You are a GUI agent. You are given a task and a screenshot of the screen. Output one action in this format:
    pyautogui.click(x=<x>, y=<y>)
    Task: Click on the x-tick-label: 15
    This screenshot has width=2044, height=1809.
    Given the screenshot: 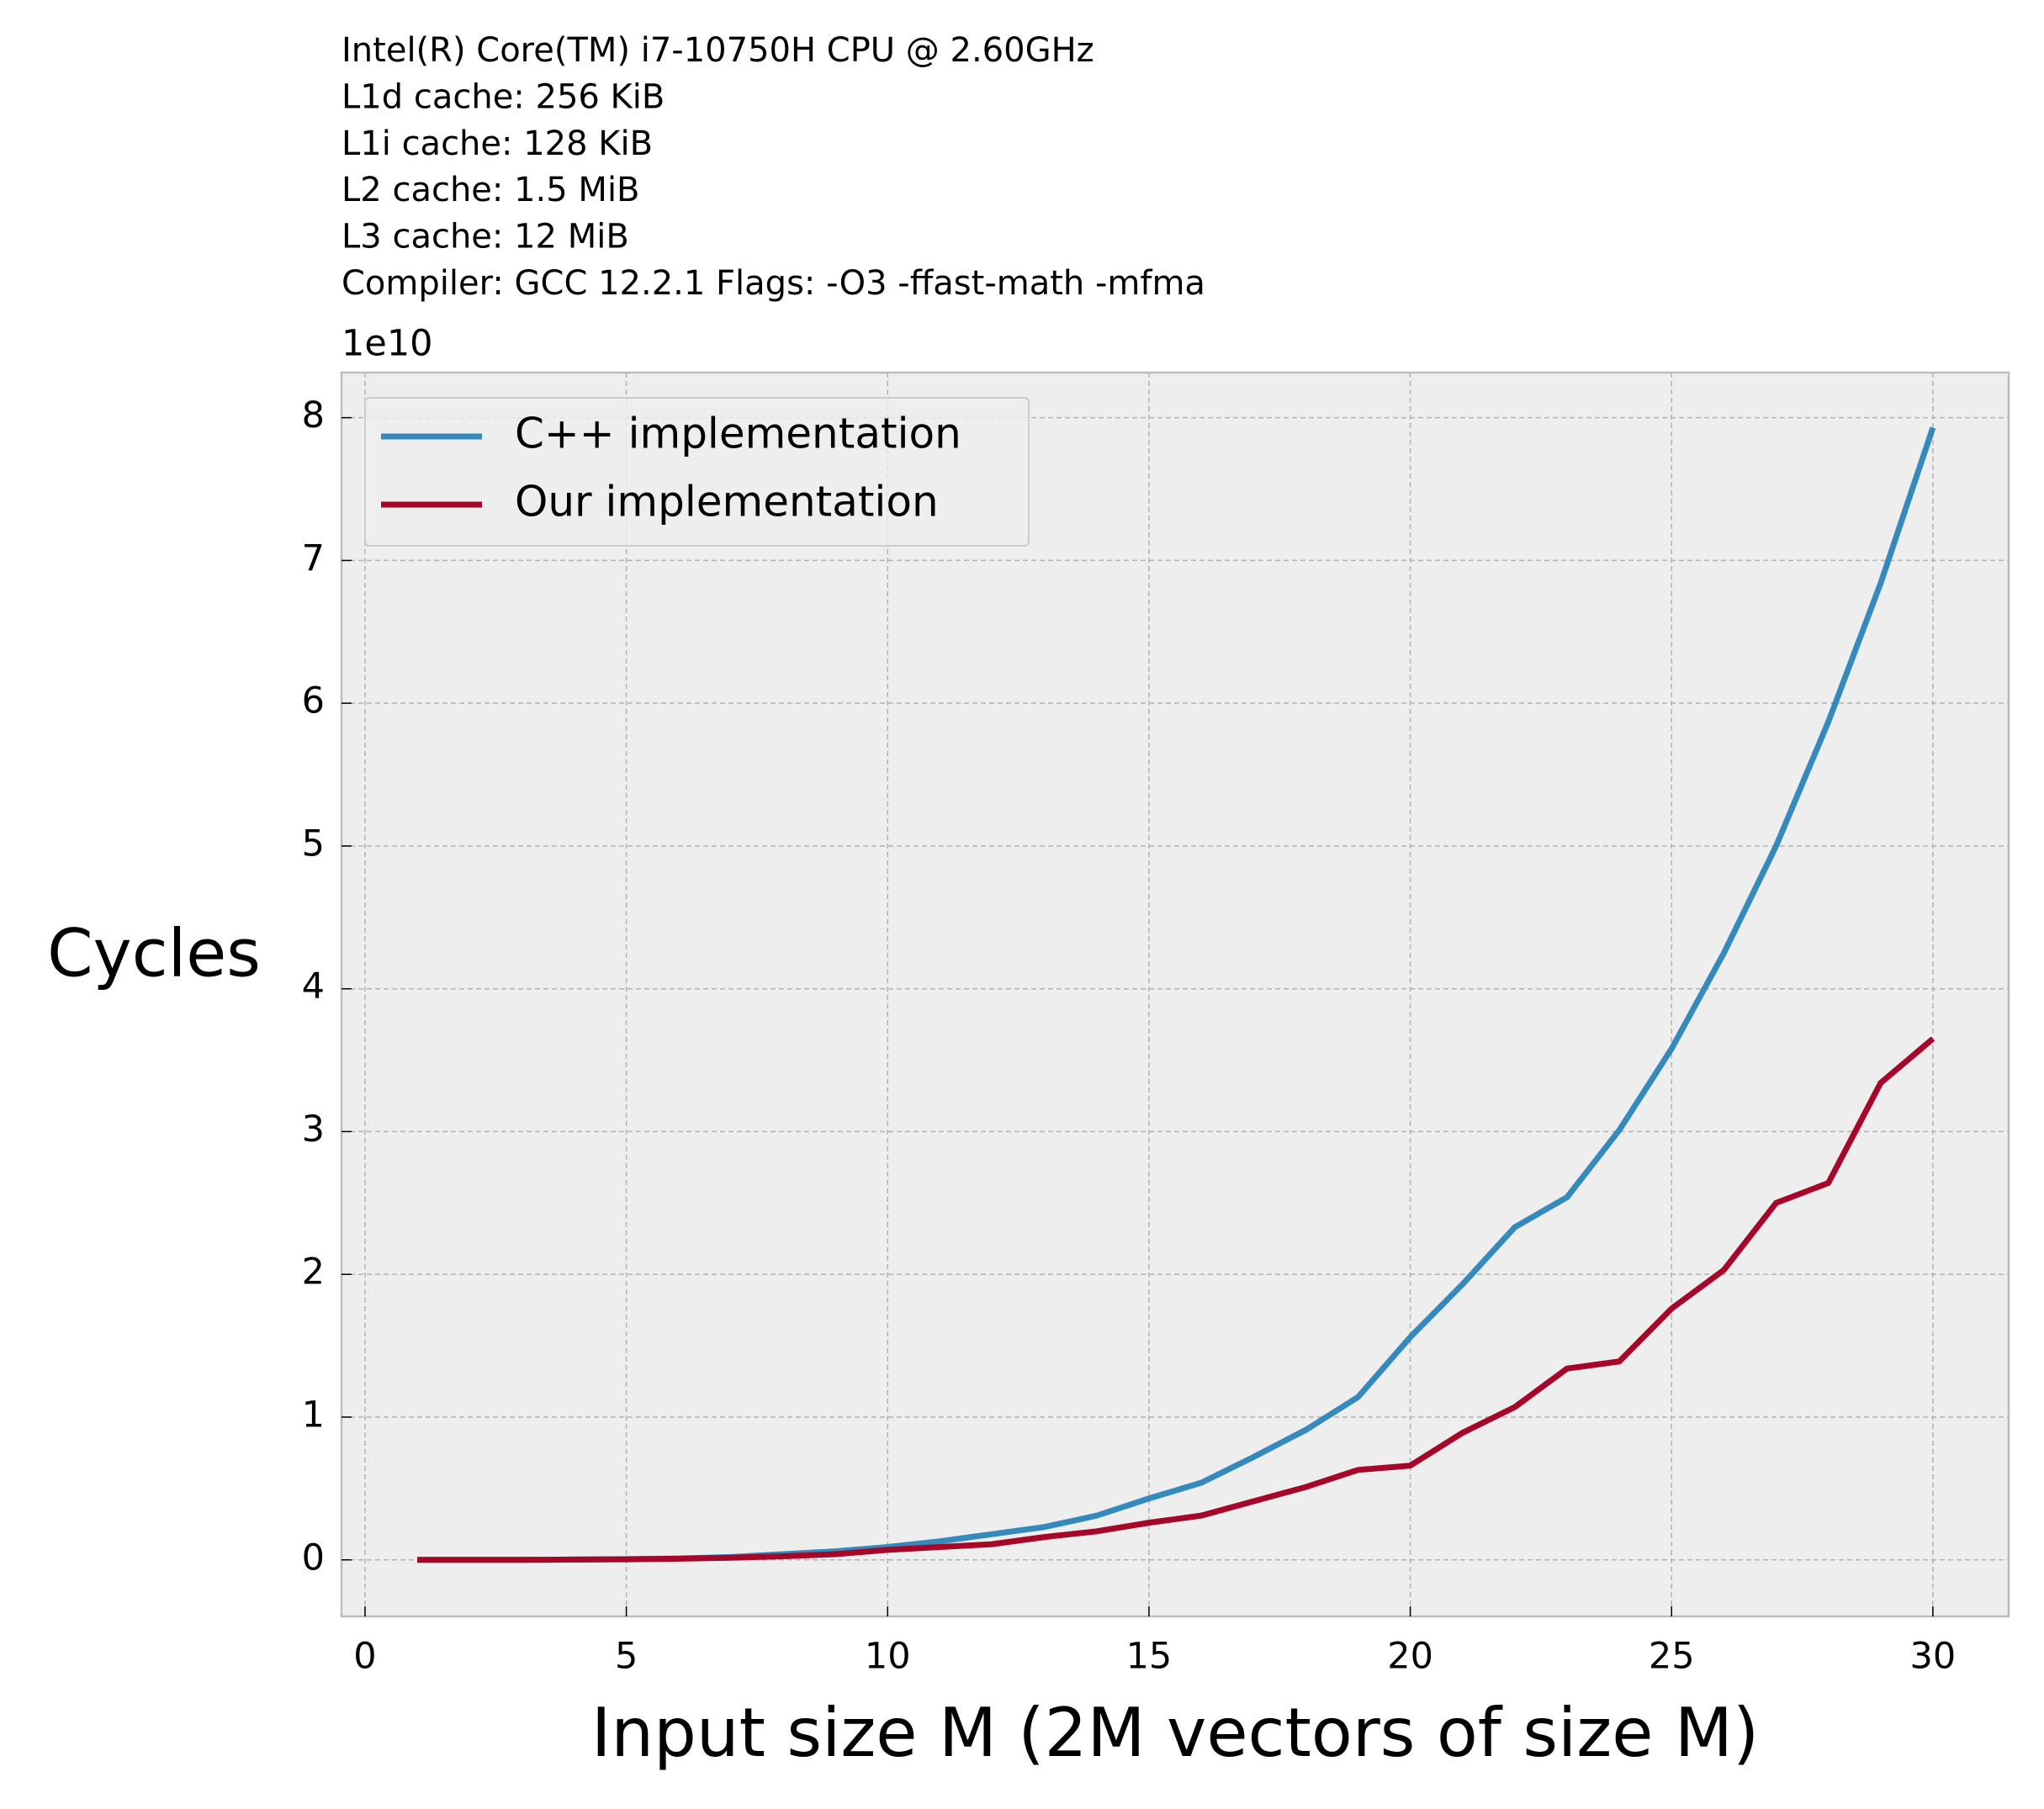 What is the action you would take?
    pyautogui.click(x=1149, y=1657)
    